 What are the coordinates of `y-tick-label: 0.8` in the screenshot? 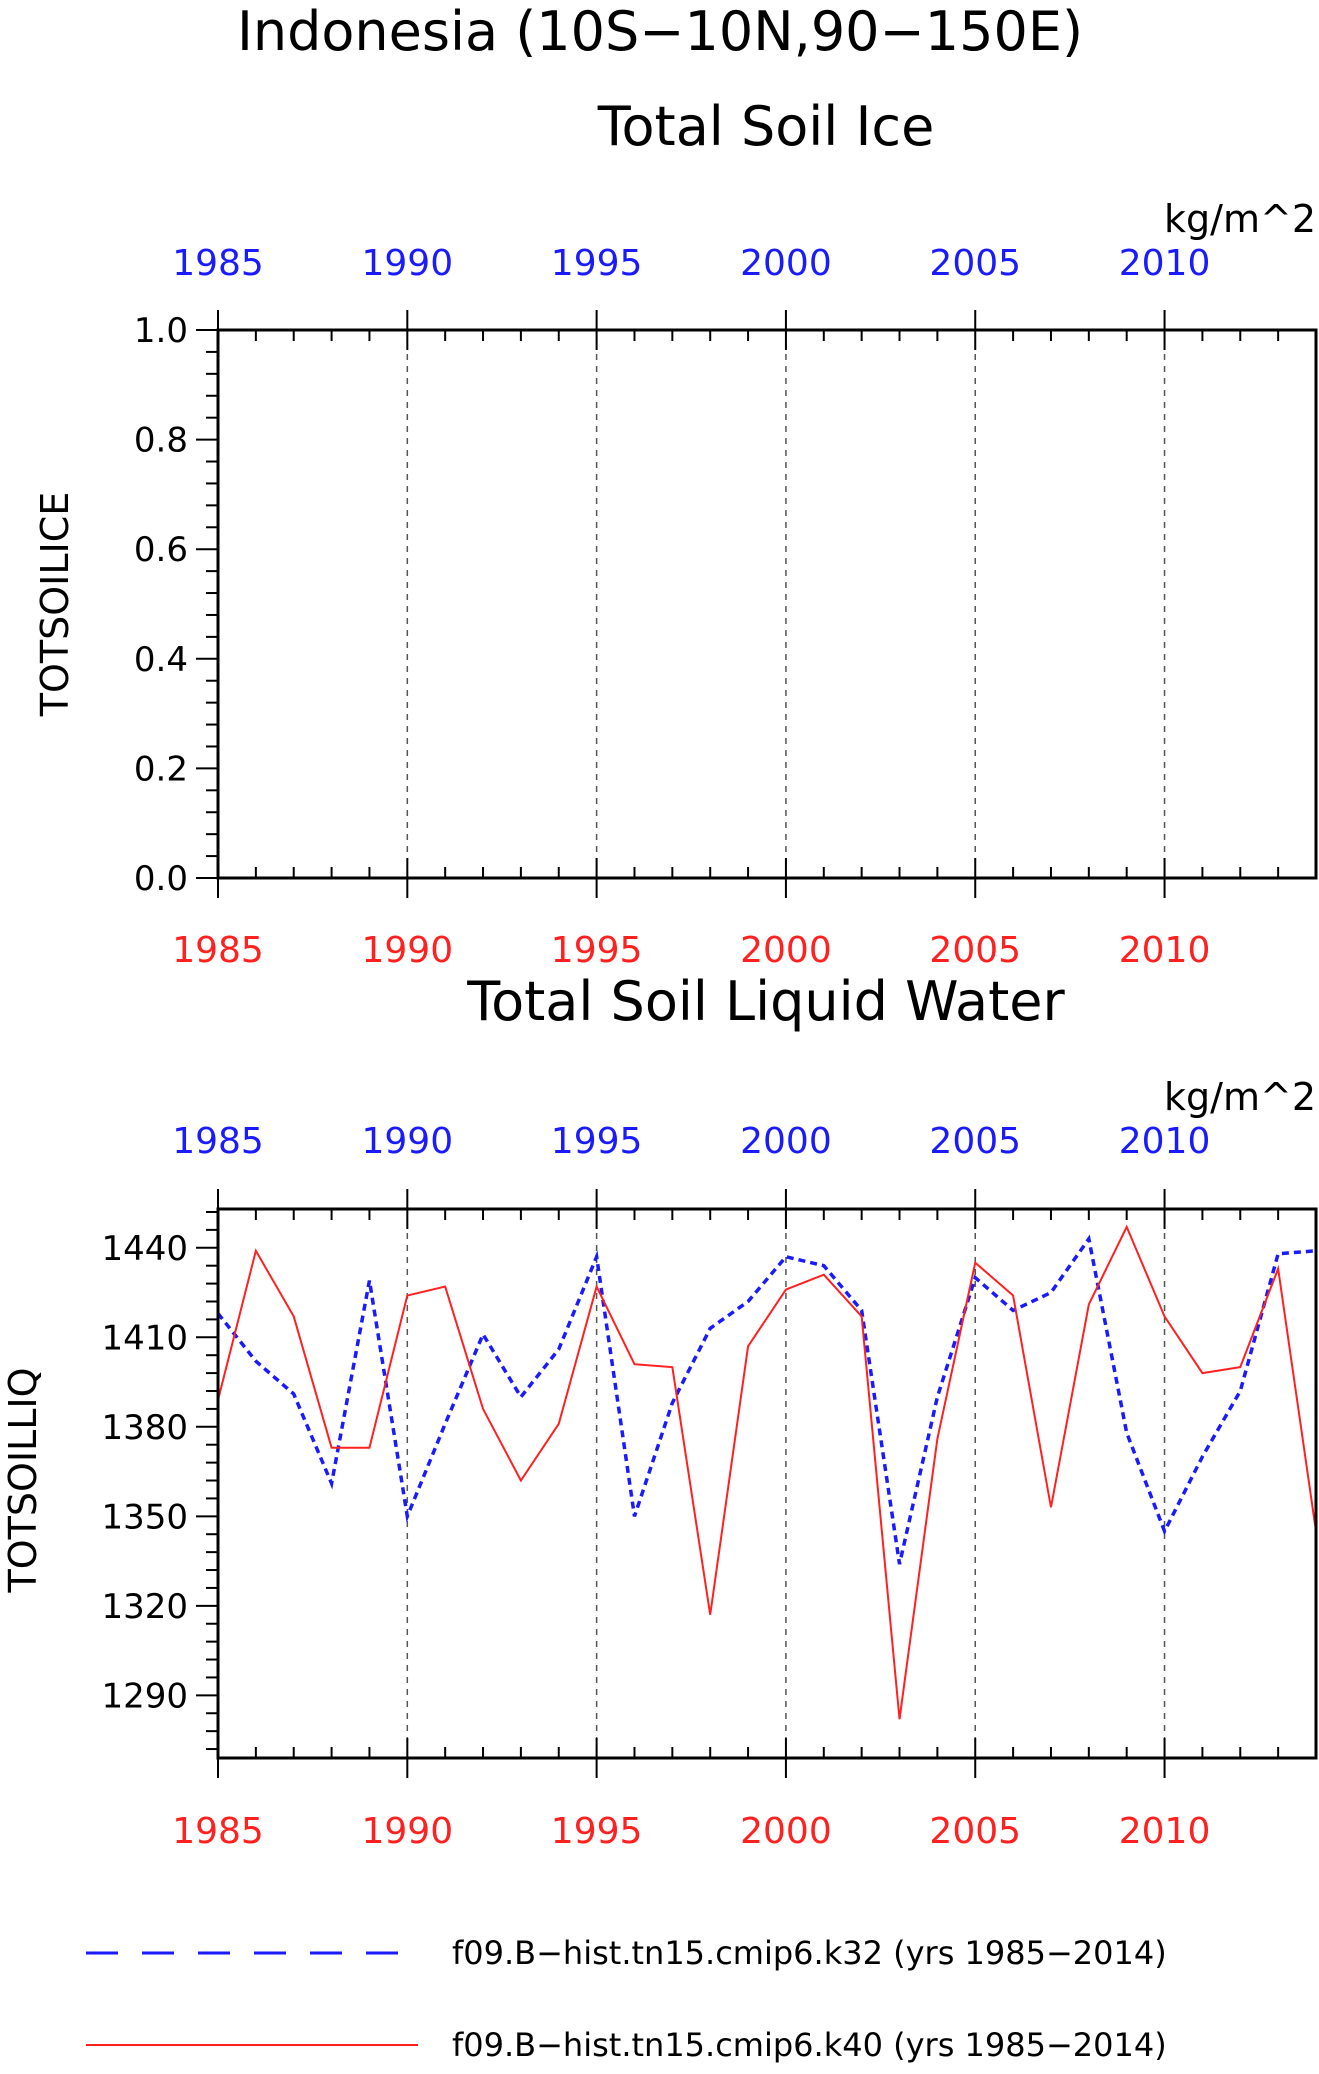 It's located at (161, 441).